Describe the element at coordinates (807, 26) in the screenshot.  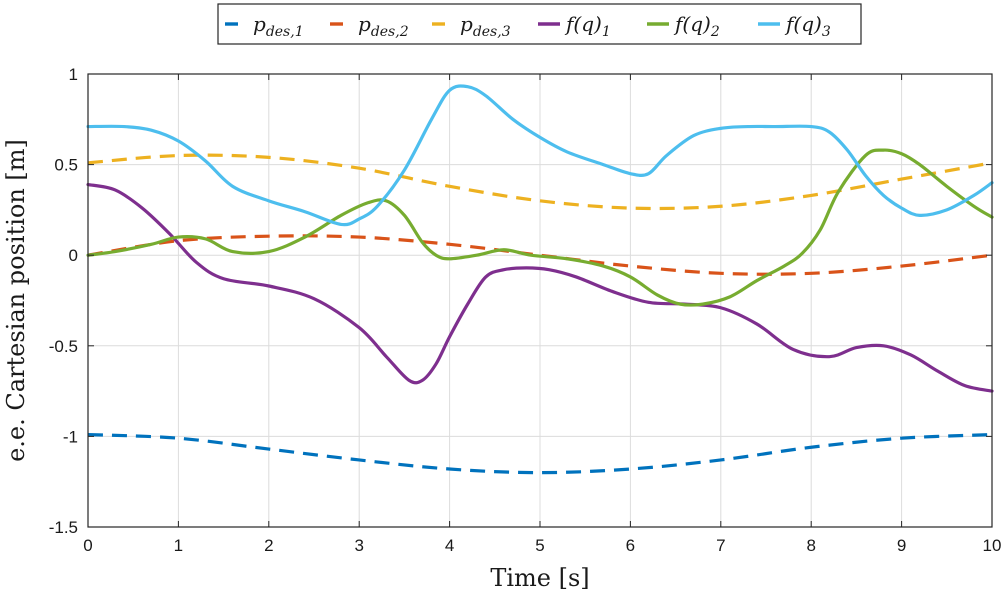
I see `legend-label: f(q)3` at that location.